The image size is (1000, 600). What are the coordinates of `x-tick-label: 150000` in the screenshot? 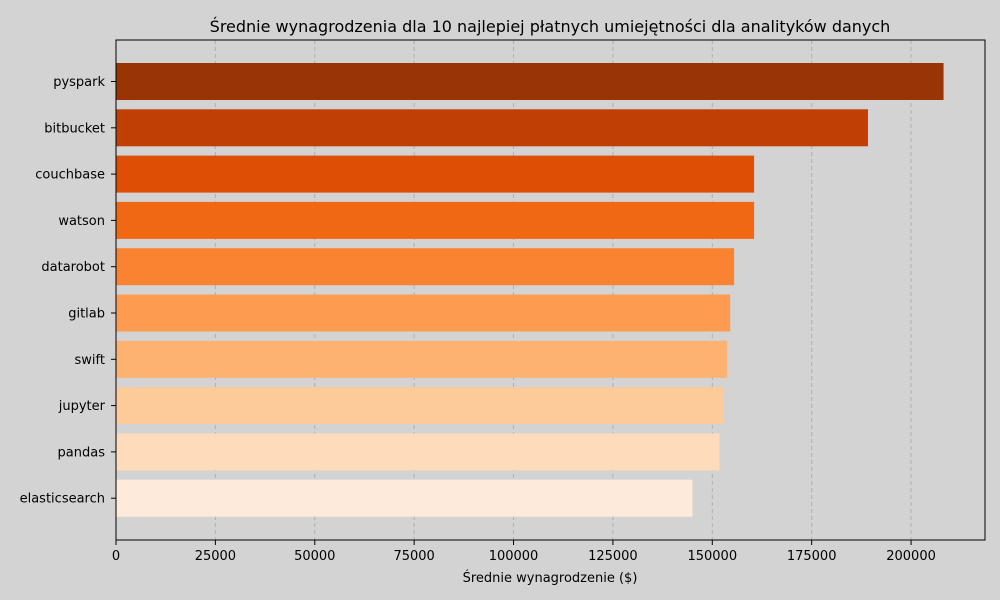 It's located at (712, 556).